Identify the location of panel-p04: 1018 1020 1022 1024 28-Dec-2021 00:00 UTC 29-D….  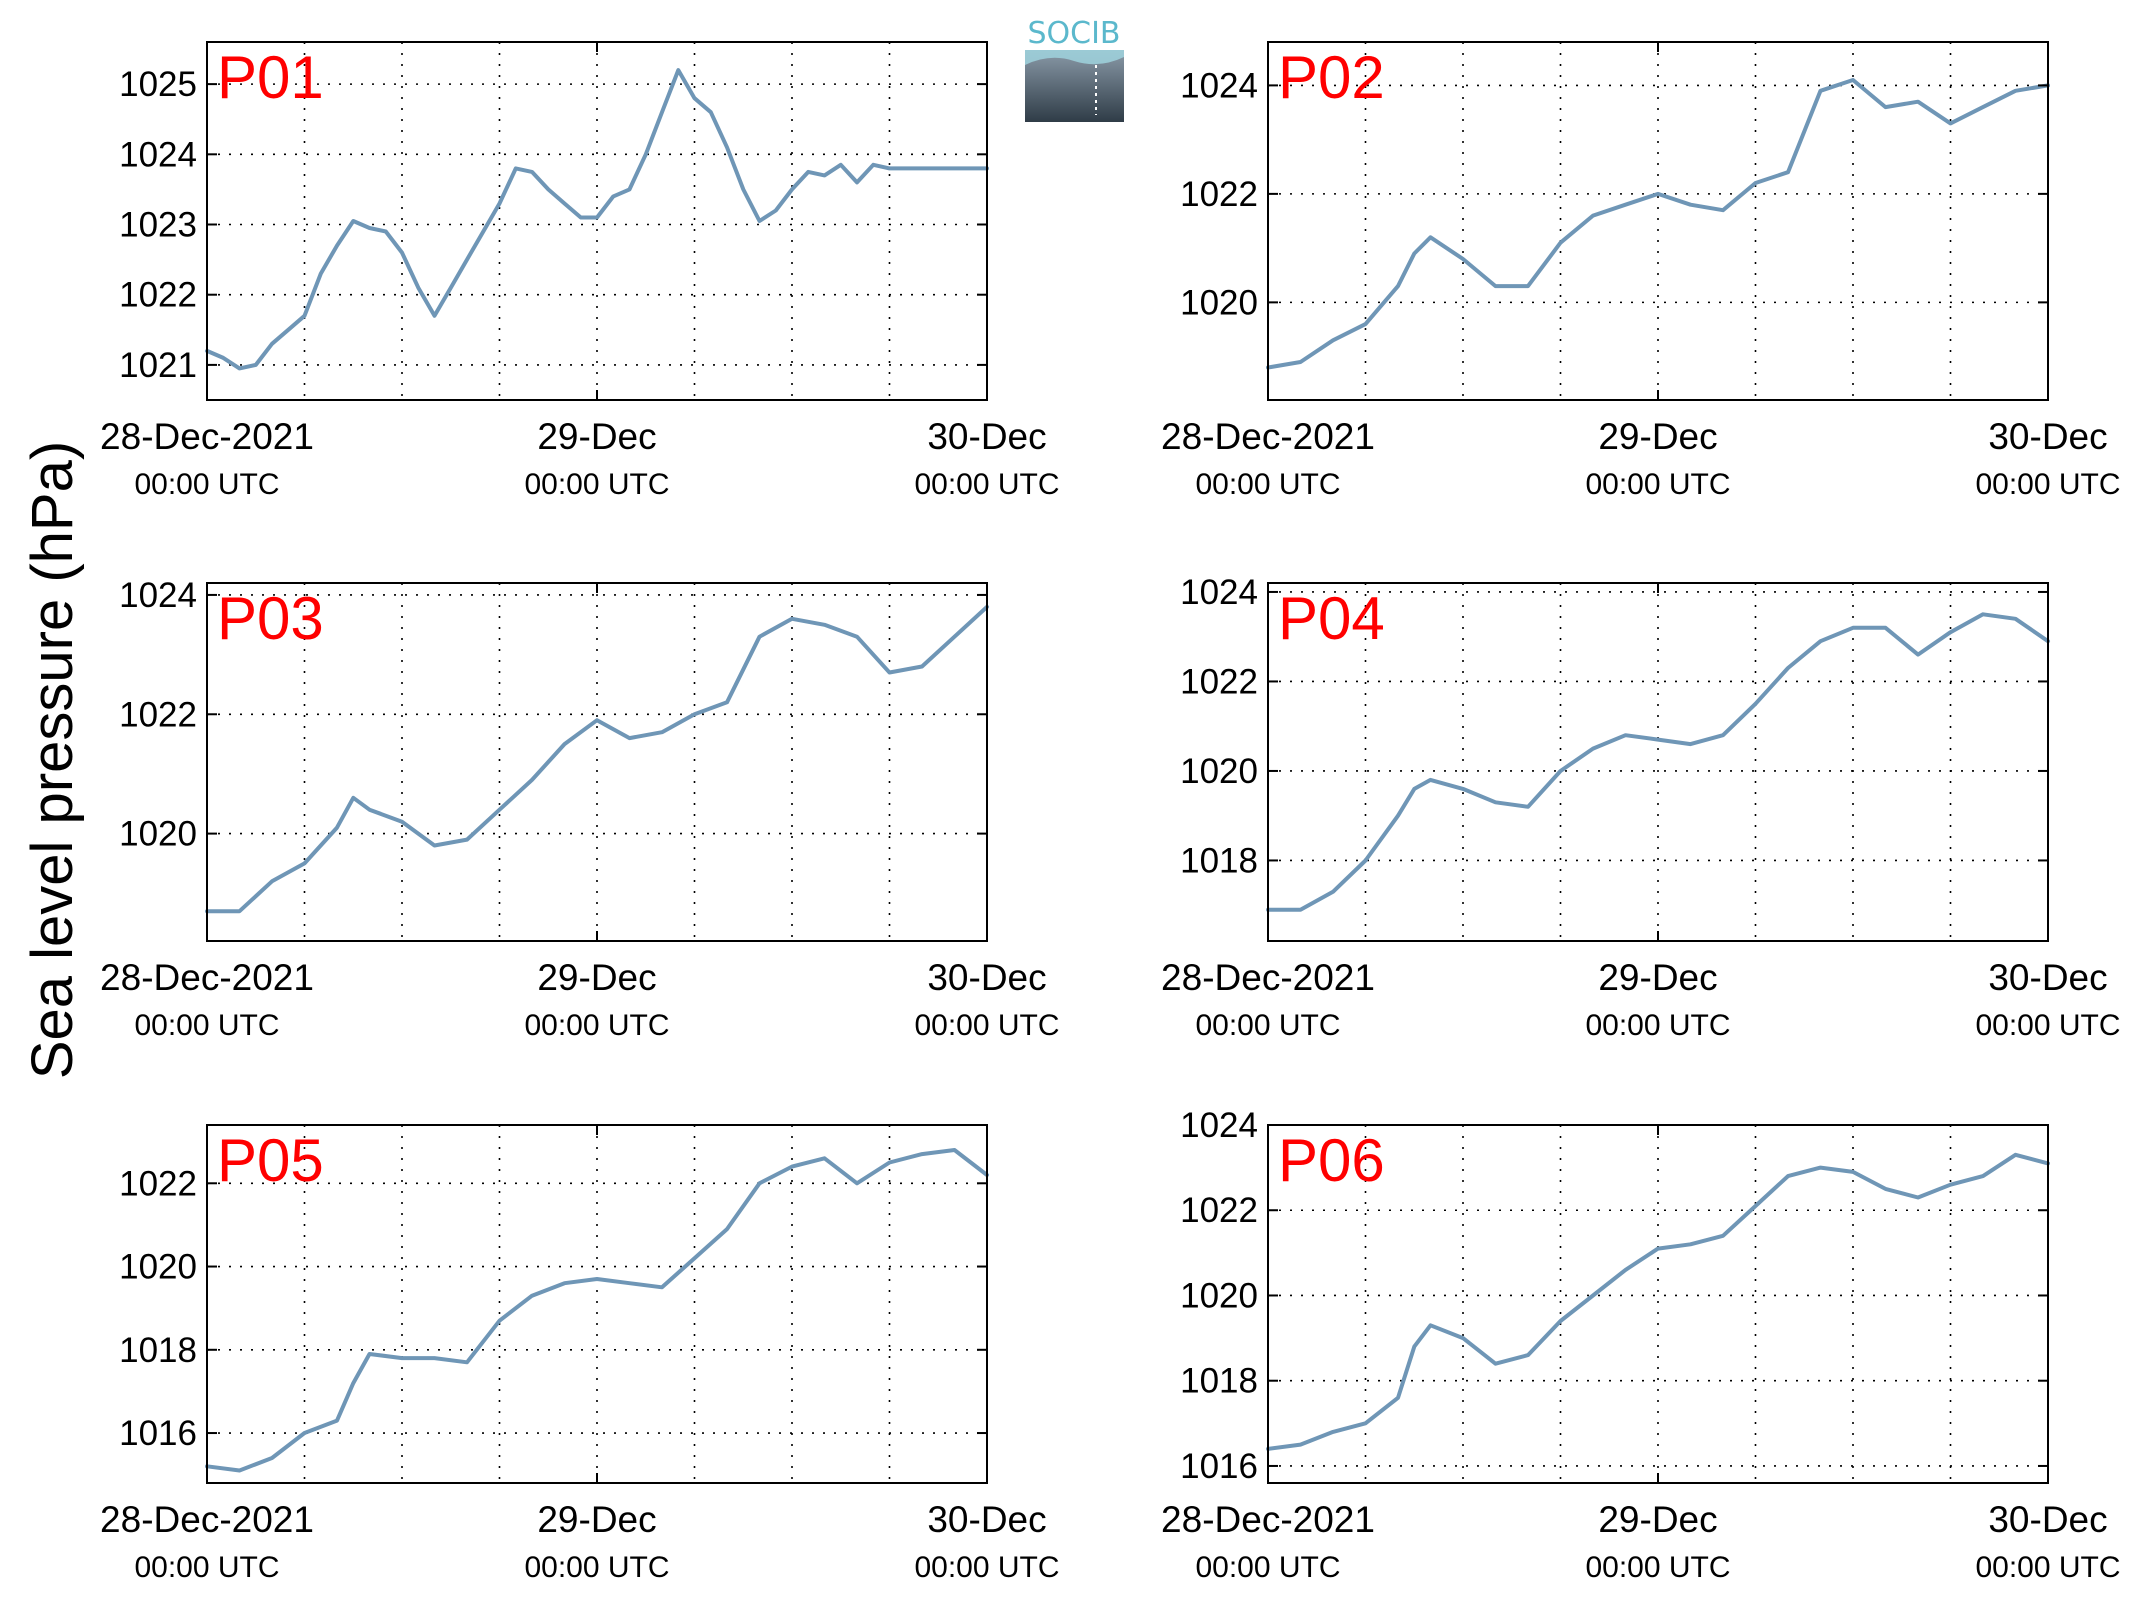
(1640, 807).